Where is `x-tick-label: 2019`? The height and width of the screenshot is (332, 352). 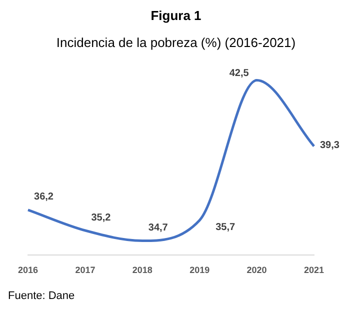 x-tick-label: 2019 is located at coordinates (200, 270).